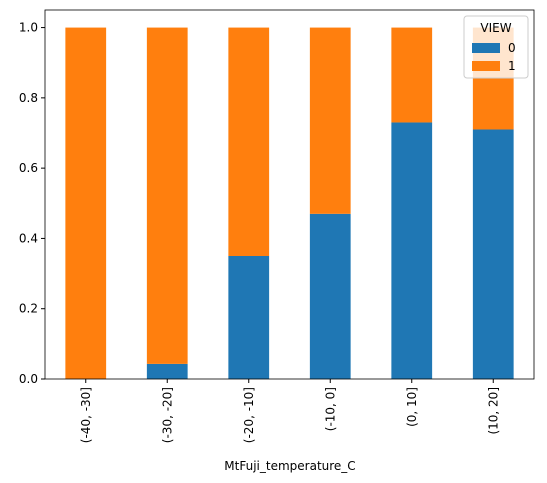 The image size is (547, 483). I want to click on x-tick-label: (-20, -10], so click(249, 415).